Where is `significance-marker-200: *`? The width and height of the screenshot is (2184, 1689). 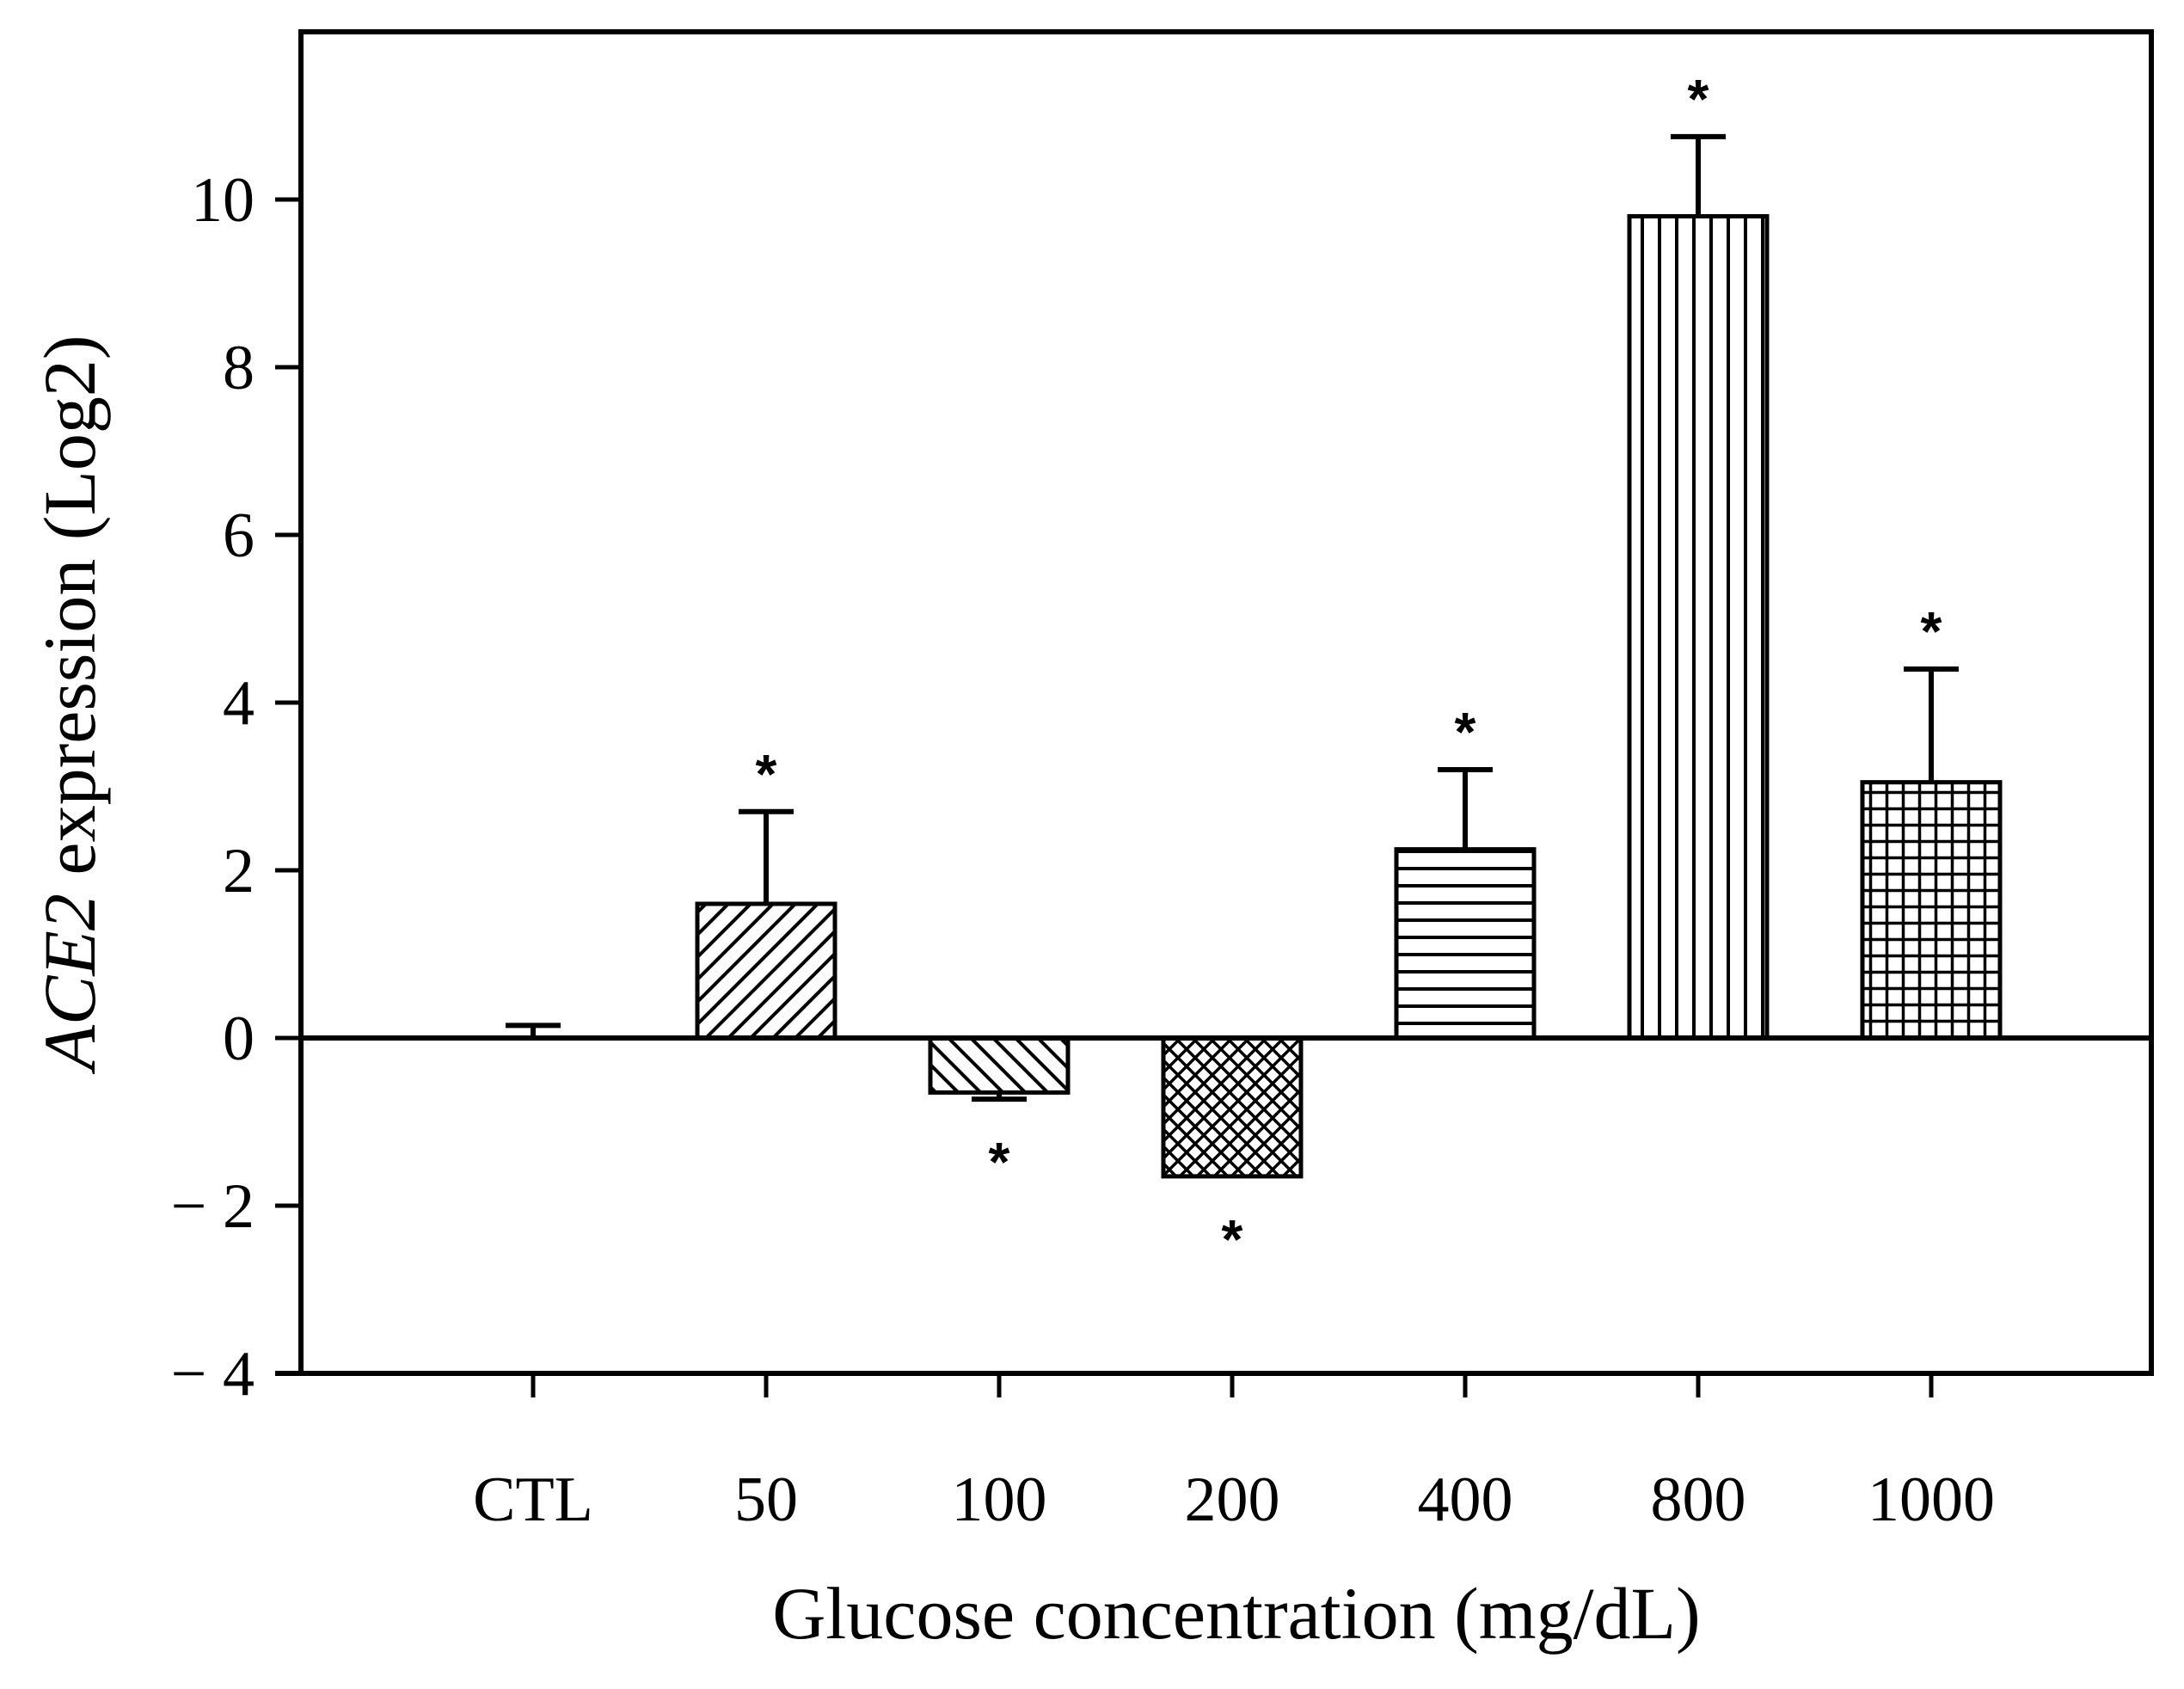
significance-marker-200: * is located at coordinates (1232, 1239).